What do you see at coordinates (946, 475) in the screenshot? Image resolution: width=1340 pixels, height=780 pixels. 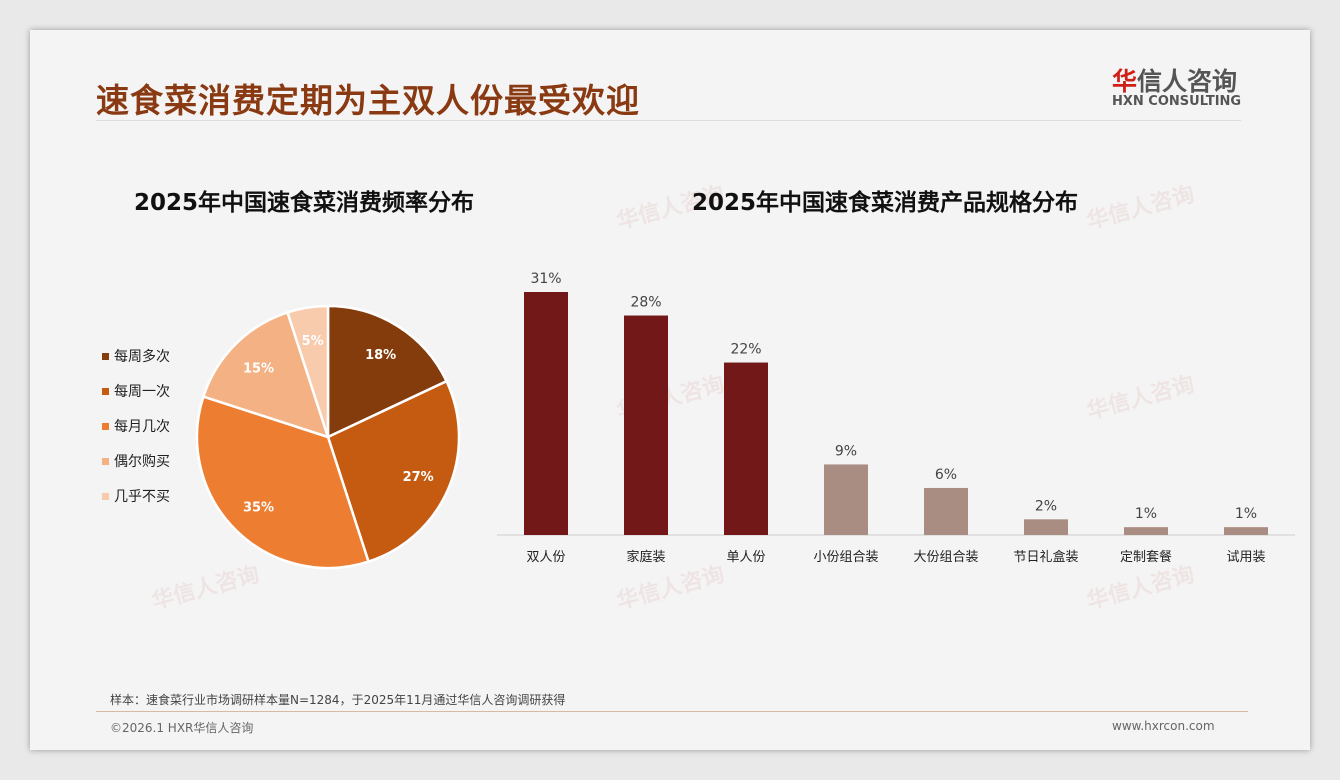 I see `bar-value-label: 6%` at bounding box center [946, 475].